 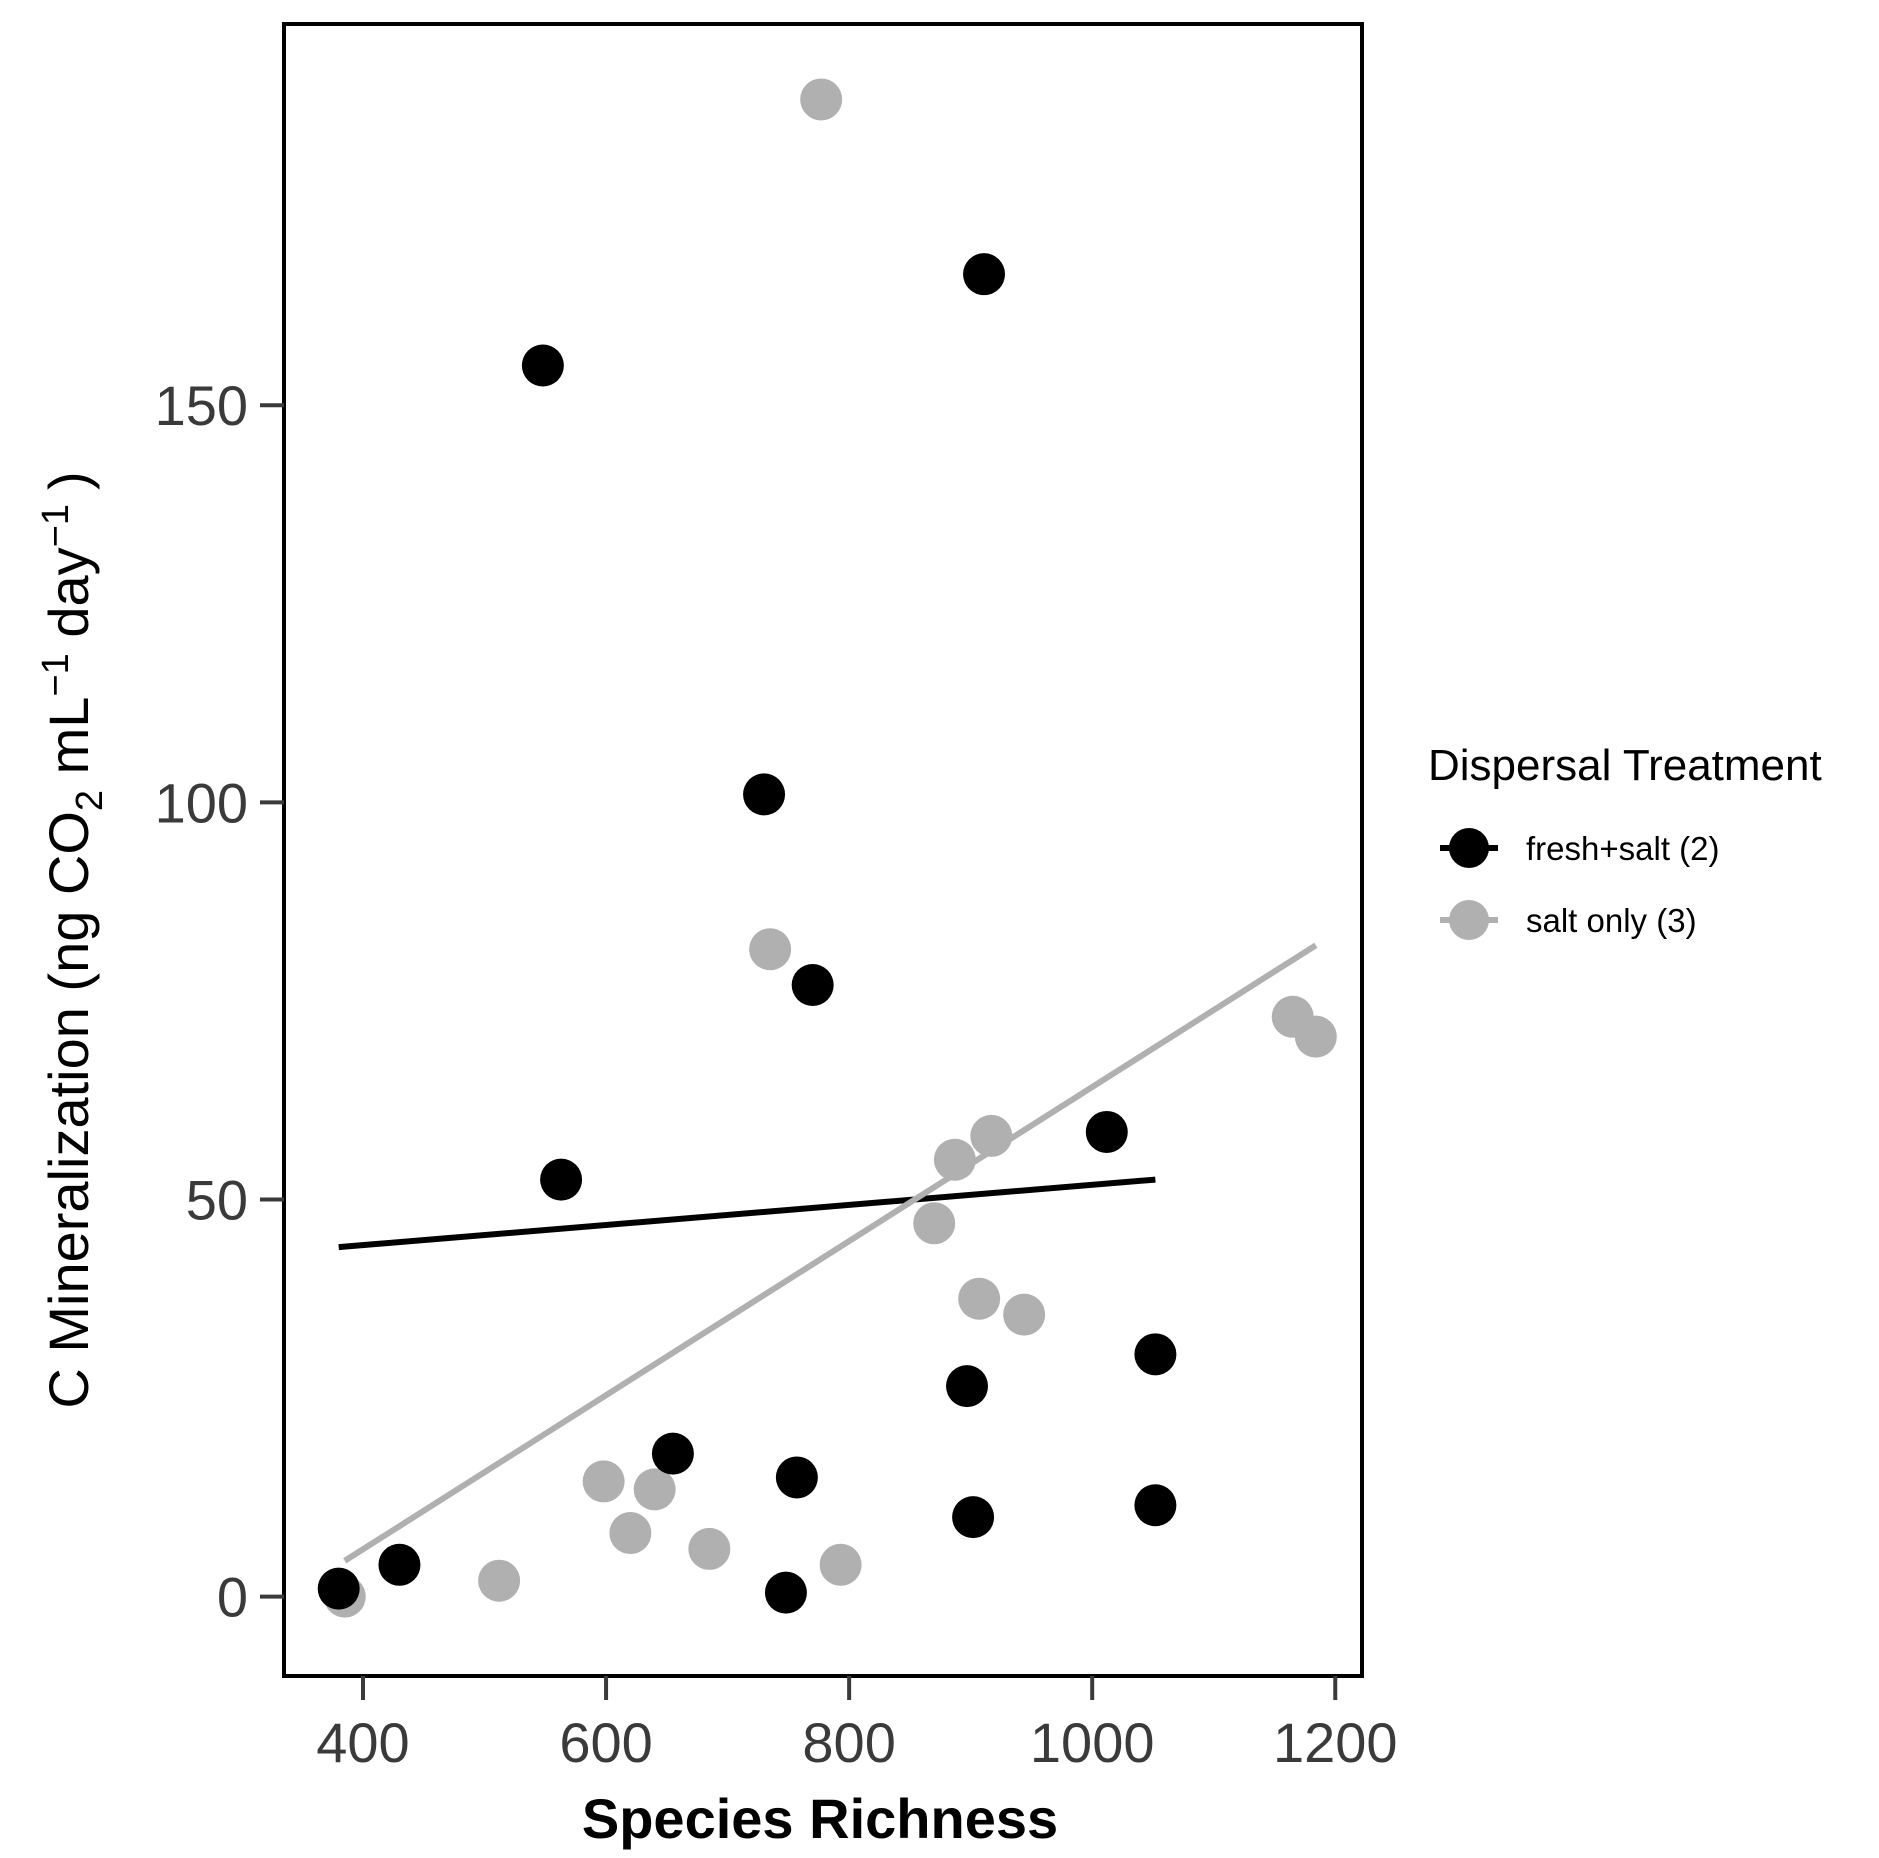 I want to click on x-tick-label: 400, so click(x=362, y=1742).